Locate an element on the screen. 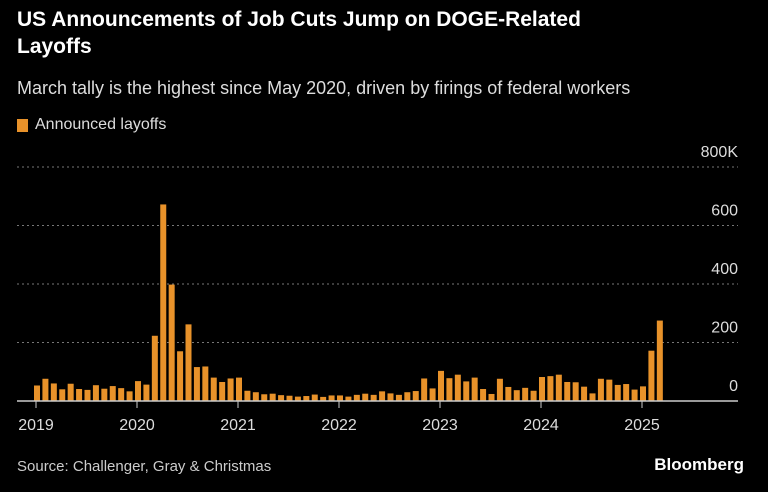  x-tick-label: 2019 is located at coordinates (36, 425).